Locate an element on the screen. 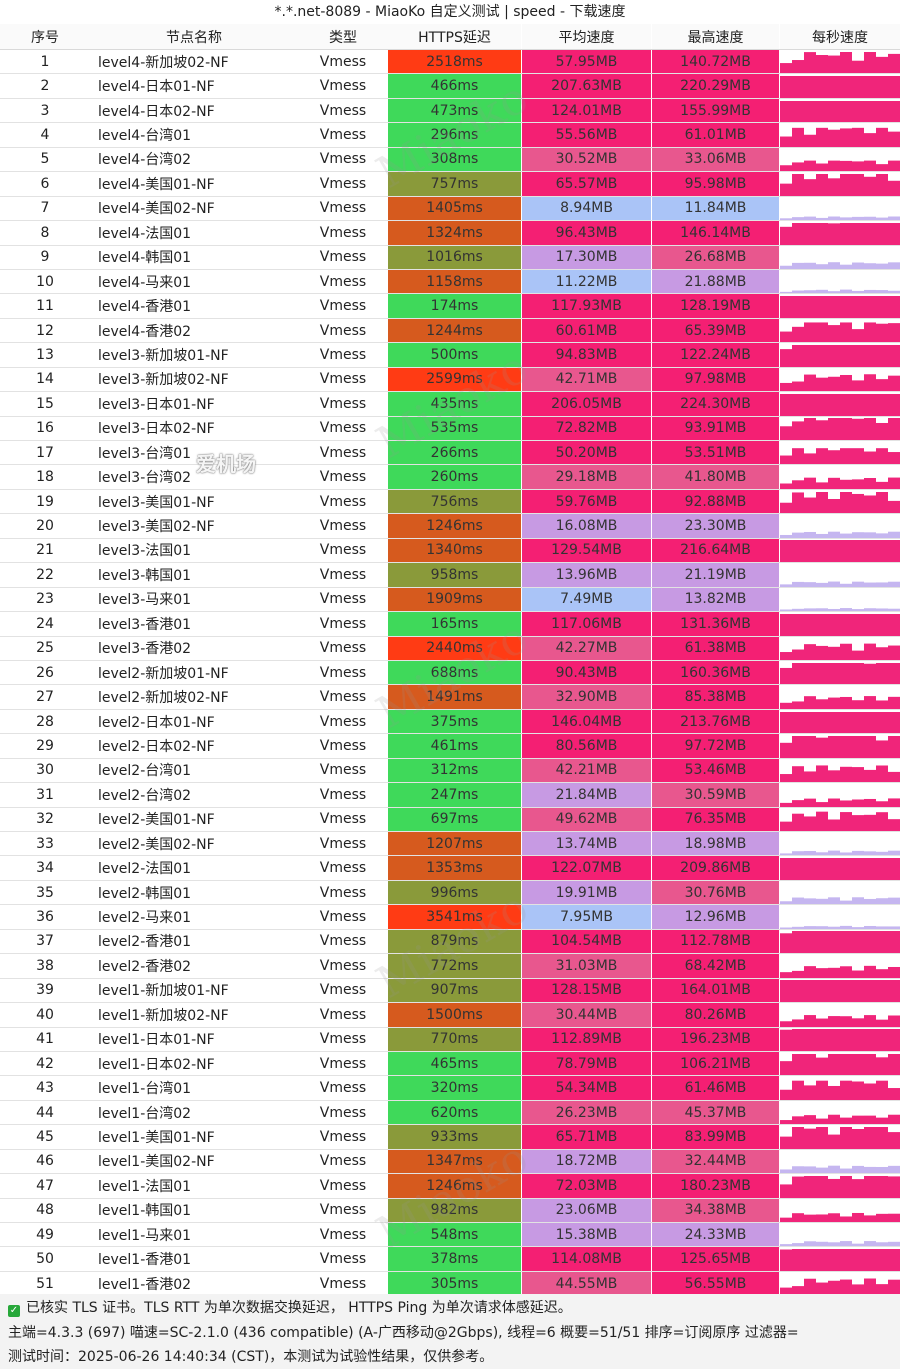 This screenshot has height=1370, width=900. row-node-name: level2-香港02 is located at coordinates (145, 966).